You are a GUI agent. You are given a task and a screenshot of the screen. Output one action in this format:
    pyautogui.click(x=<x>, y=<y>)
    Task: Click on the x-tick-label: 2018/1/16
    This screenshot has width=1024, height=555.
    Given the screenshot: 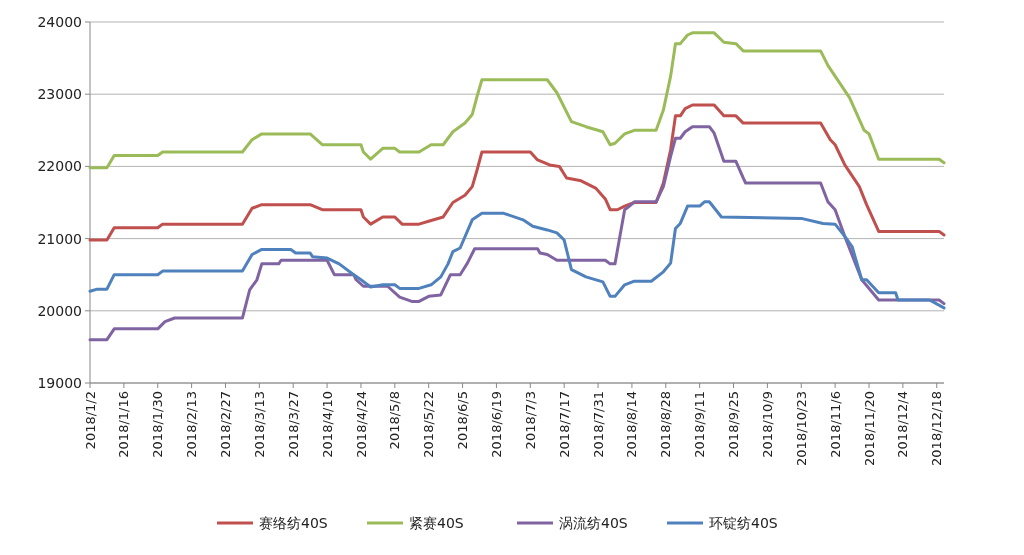 What is the action you would take?
    pyautogui.click(x=124, y=424)
    